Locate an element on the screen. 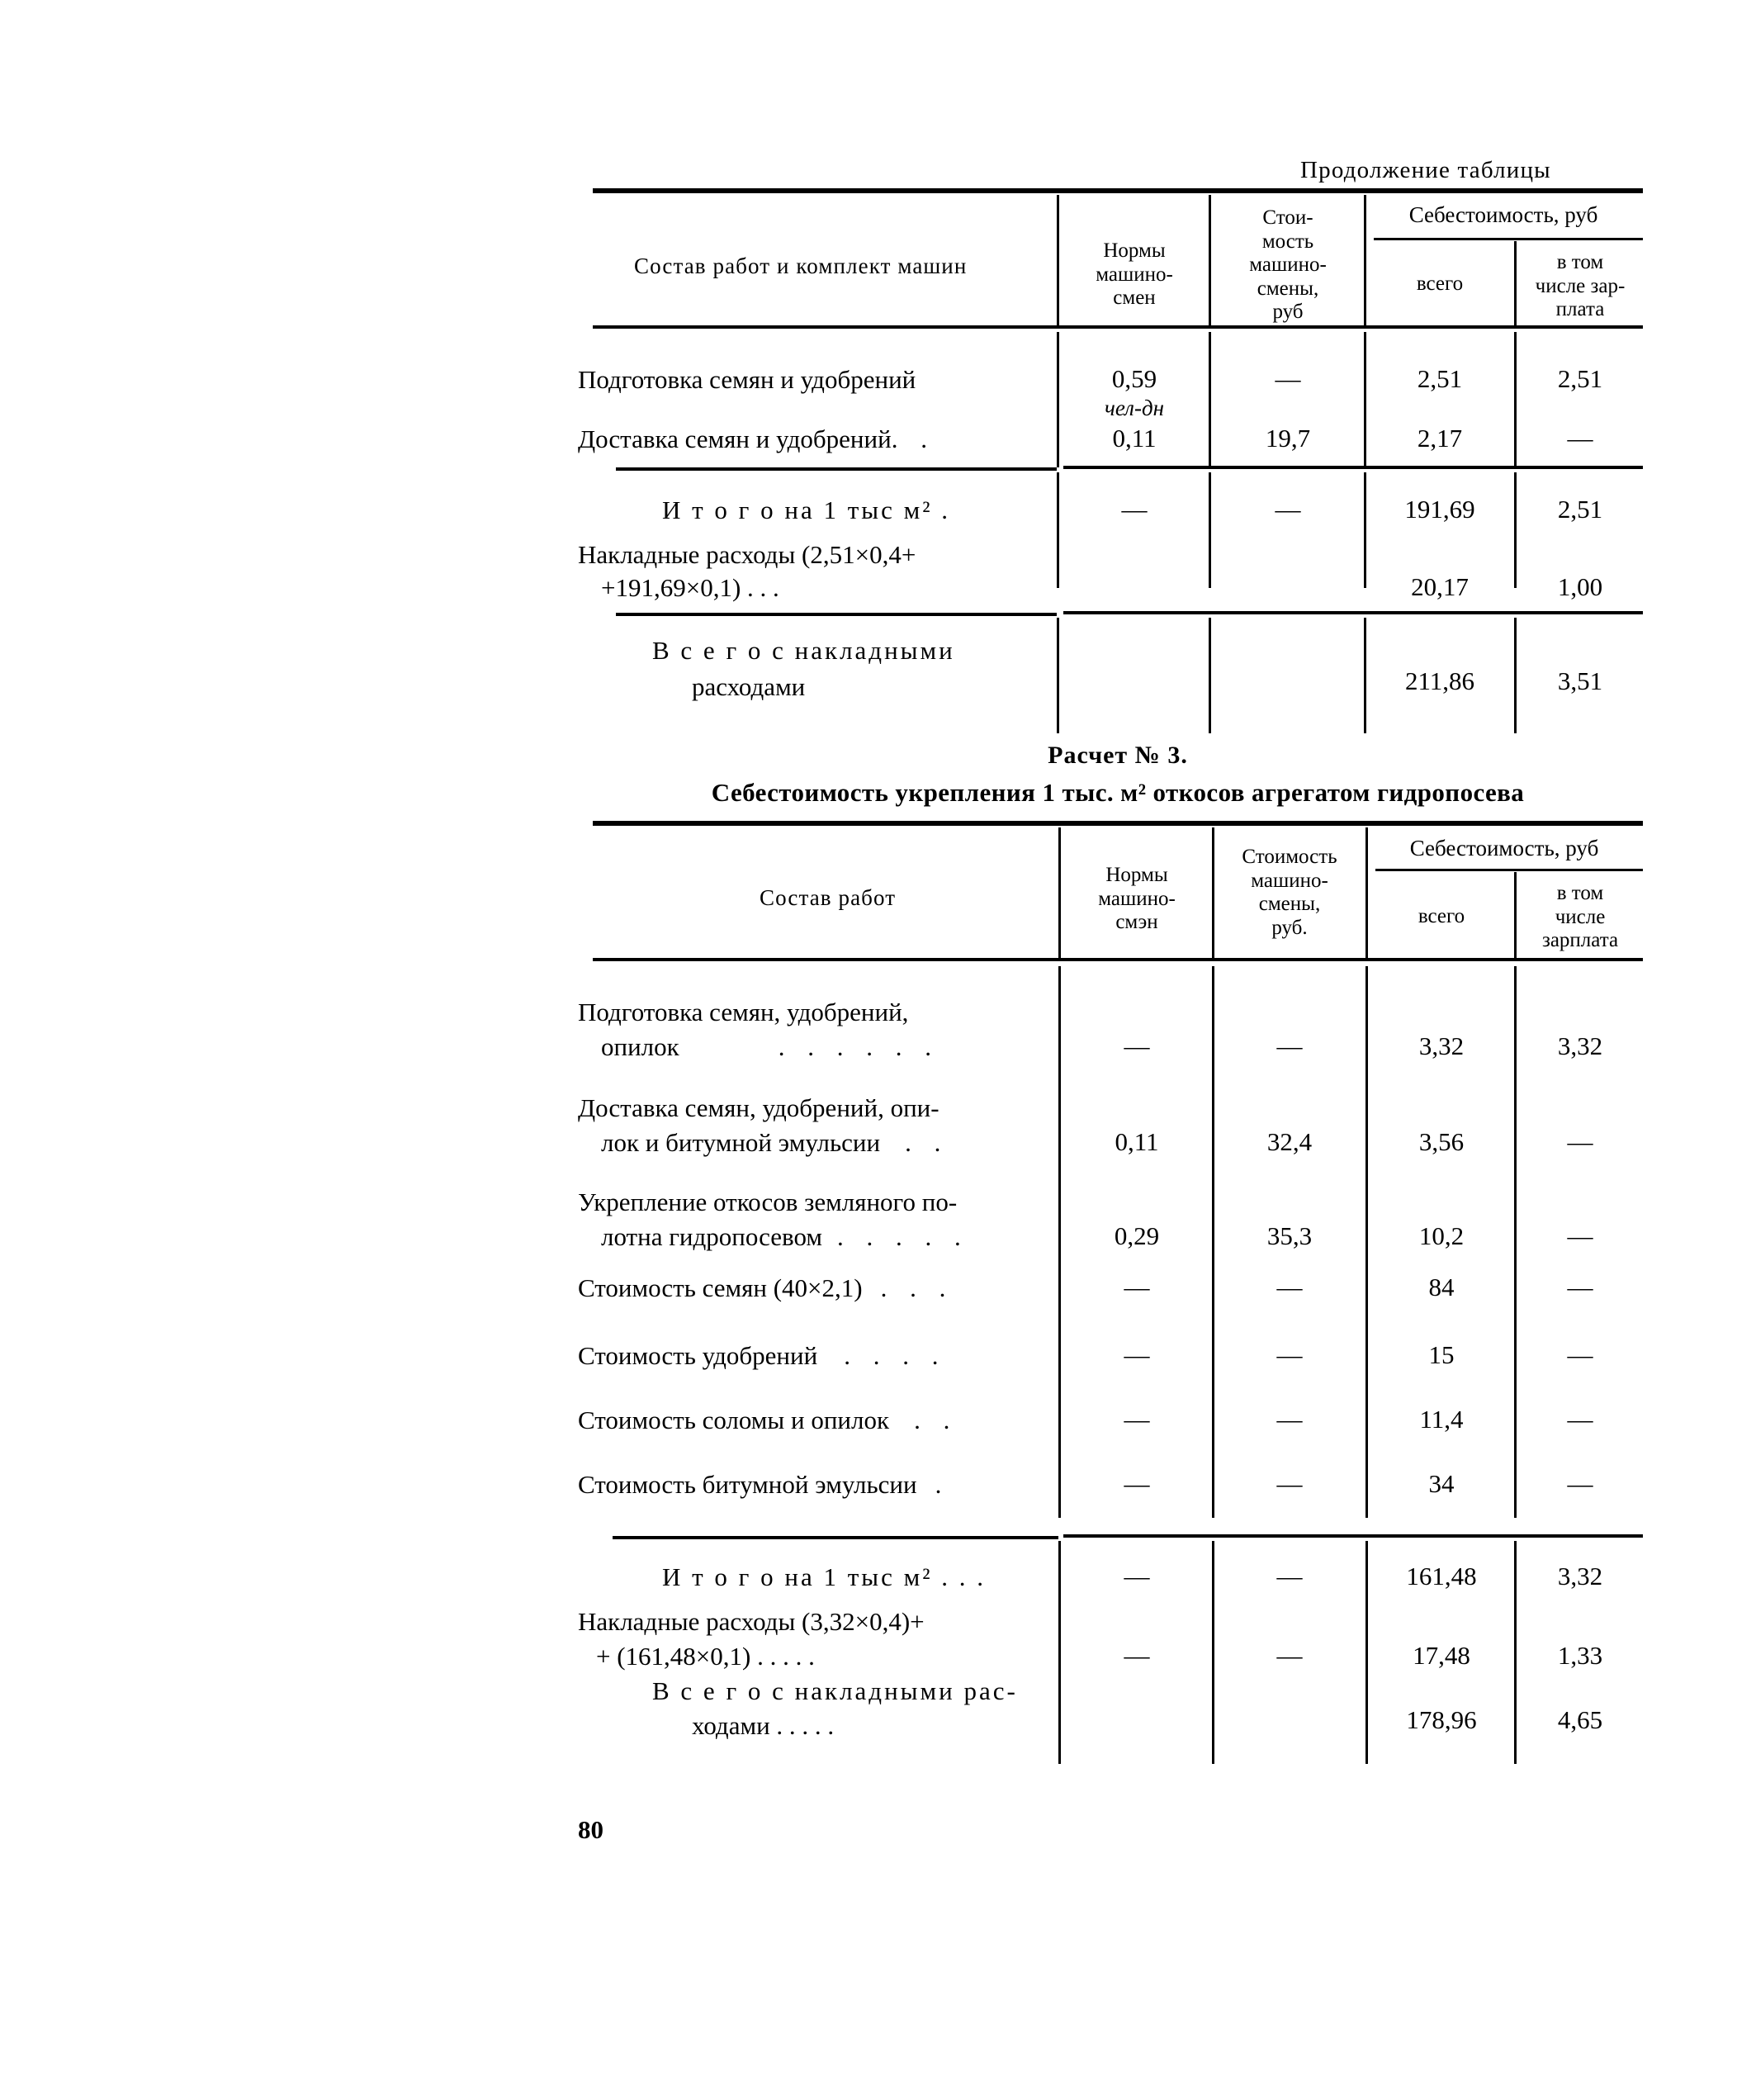 The image size is (1737, 2100). table1-header-salary-line2: числе зар- is located at coordinates (1581, 286).